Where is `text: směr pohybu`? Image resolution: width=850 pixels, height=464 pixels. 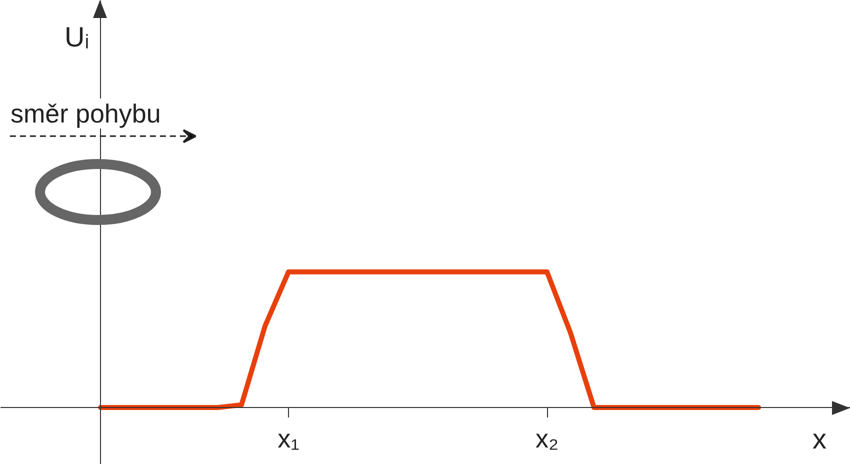 text: směr pohybu is located at coordinates (85, 113).